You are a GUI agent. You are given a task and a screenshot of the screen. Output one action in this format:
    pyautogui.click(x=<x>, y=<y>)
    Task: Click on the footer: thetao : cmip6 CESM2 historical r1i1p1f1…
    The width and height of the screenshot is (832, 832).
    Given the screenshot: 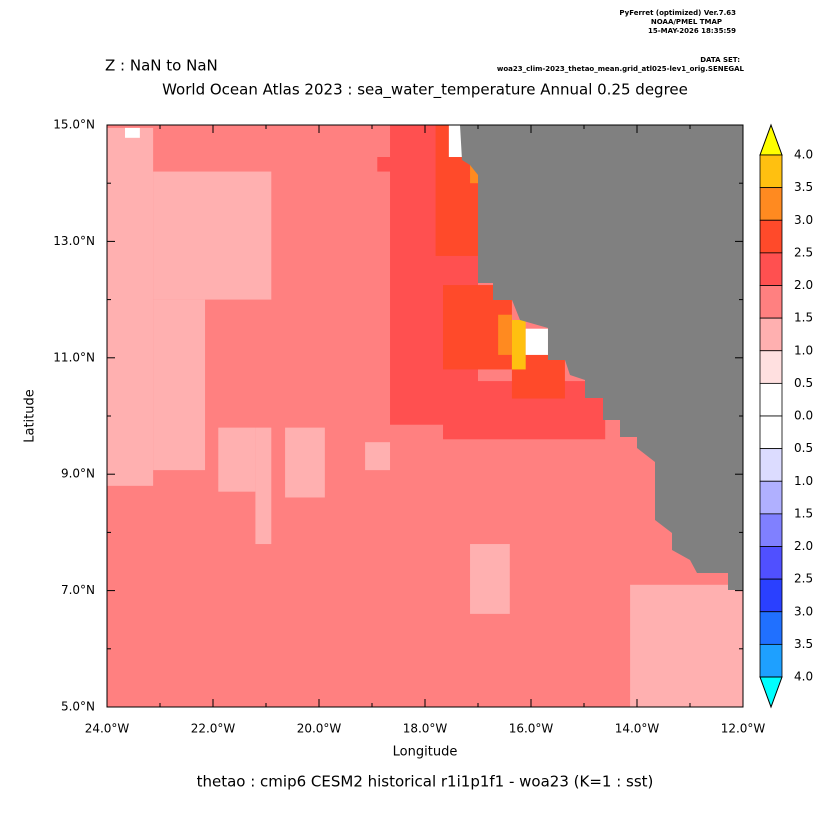 What is the action you would take?
    pyautogui.click(x=425, y=782)
    